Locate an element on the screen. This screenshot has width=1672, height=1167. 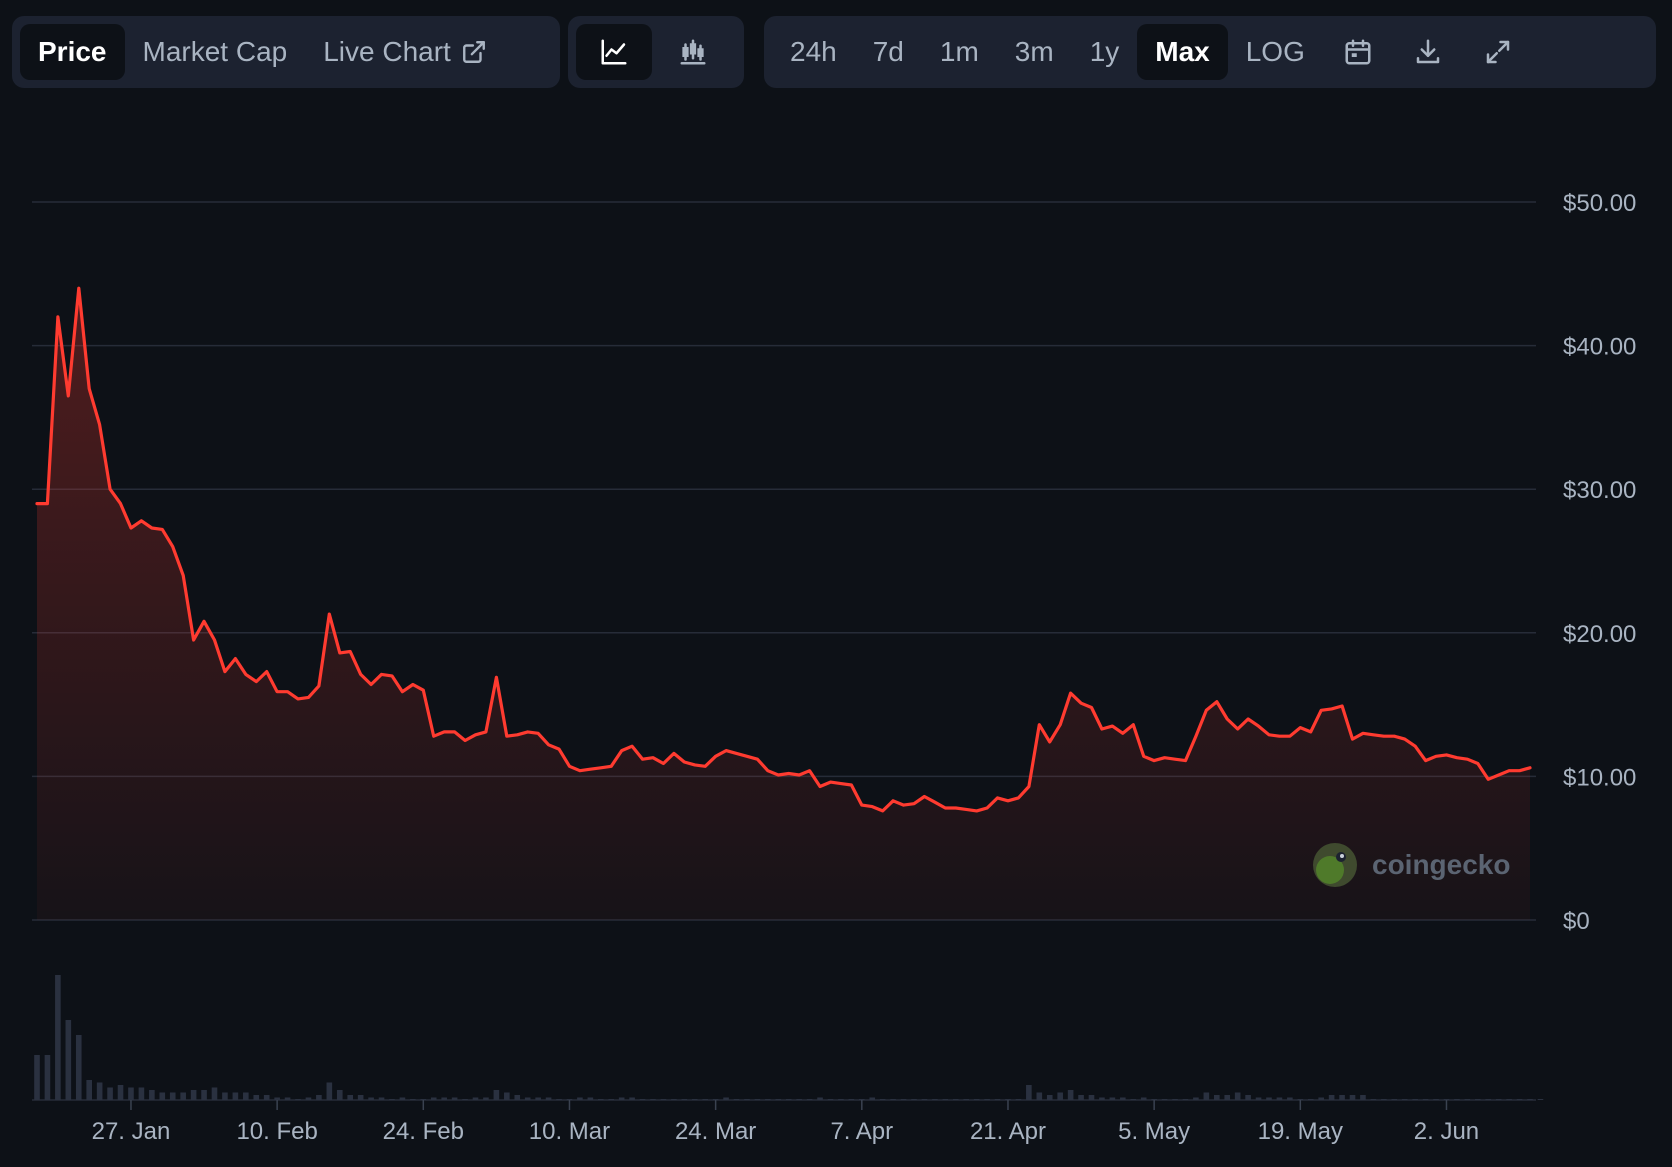
y-tick-label: $30.00 is located at coordinates (1599, 490).